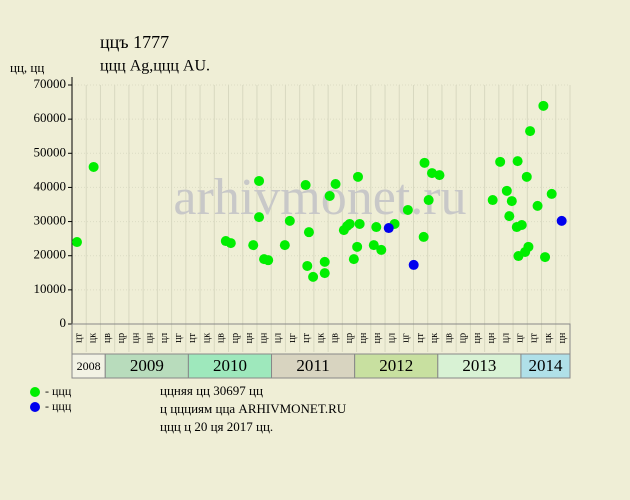  Describe the element at coordinates (216, 426) in the screenshot. I see `note: ццц ц 20 ця 2017 цц.` at that location.